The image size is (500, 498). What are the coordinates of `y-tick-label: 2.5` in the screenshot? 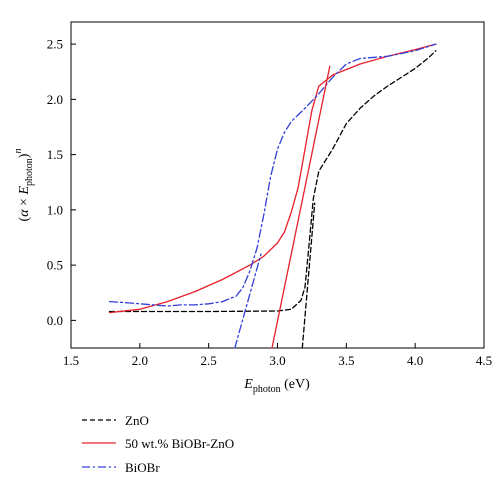 It's located at (55, 44).